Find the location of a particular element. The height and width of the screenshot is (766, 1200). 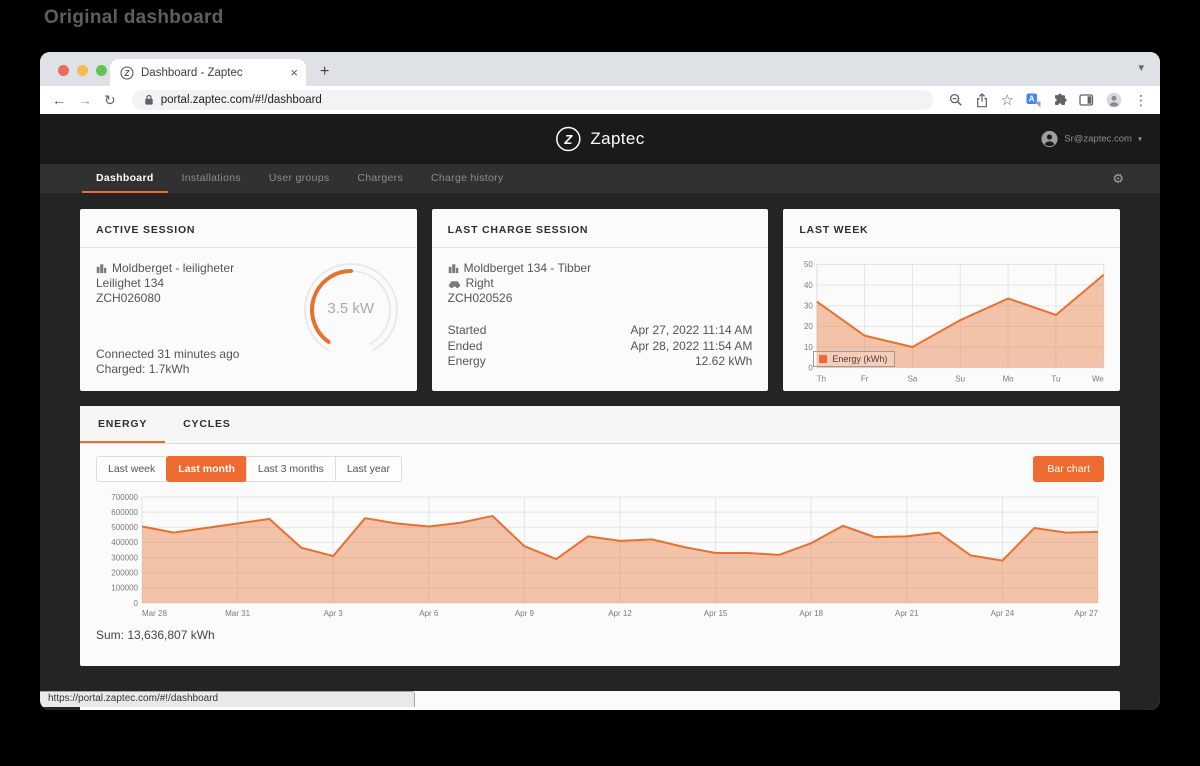

svg-text: Su is located at coordinates (961, 379).